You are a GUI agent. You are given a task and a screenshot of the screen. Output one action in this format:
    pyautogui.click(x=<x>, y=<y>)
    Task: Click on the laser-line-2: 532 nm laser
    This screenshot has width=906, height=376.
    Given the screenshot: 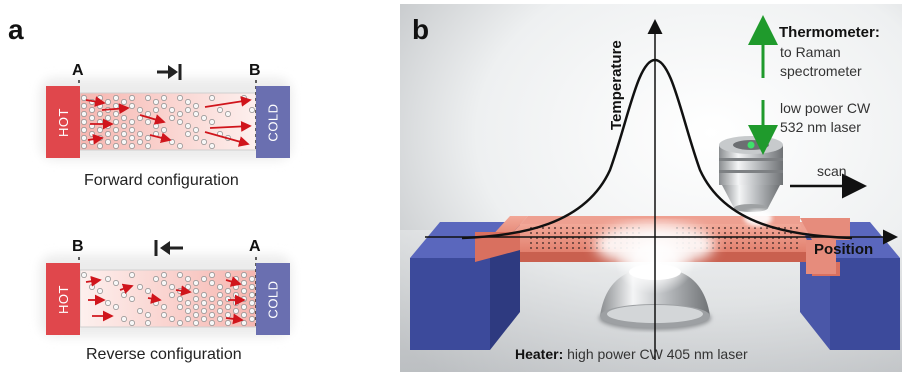 What is the action you would take?
    pyautogui.click(x=820, y=127)
    